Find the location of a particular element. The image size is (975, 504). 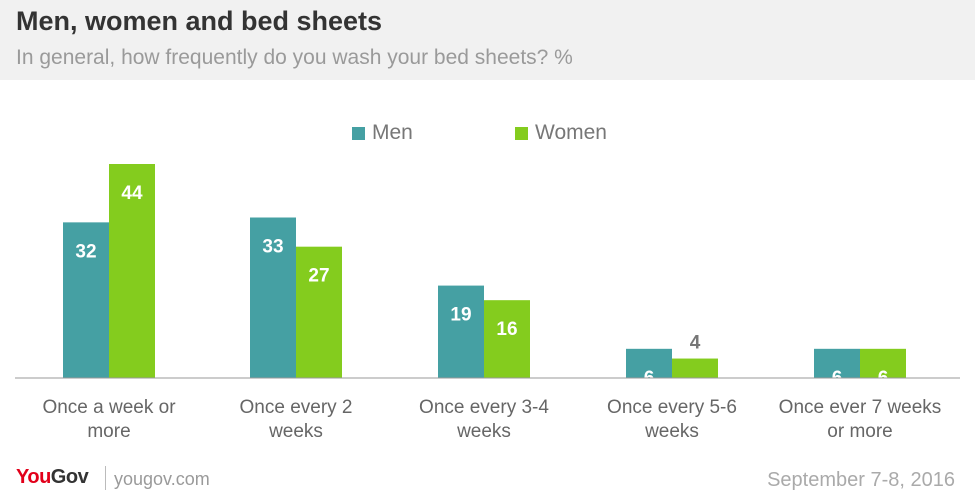

x-tick-label-2: Once every 3-4 weeks is located at coordinates (484, 419).